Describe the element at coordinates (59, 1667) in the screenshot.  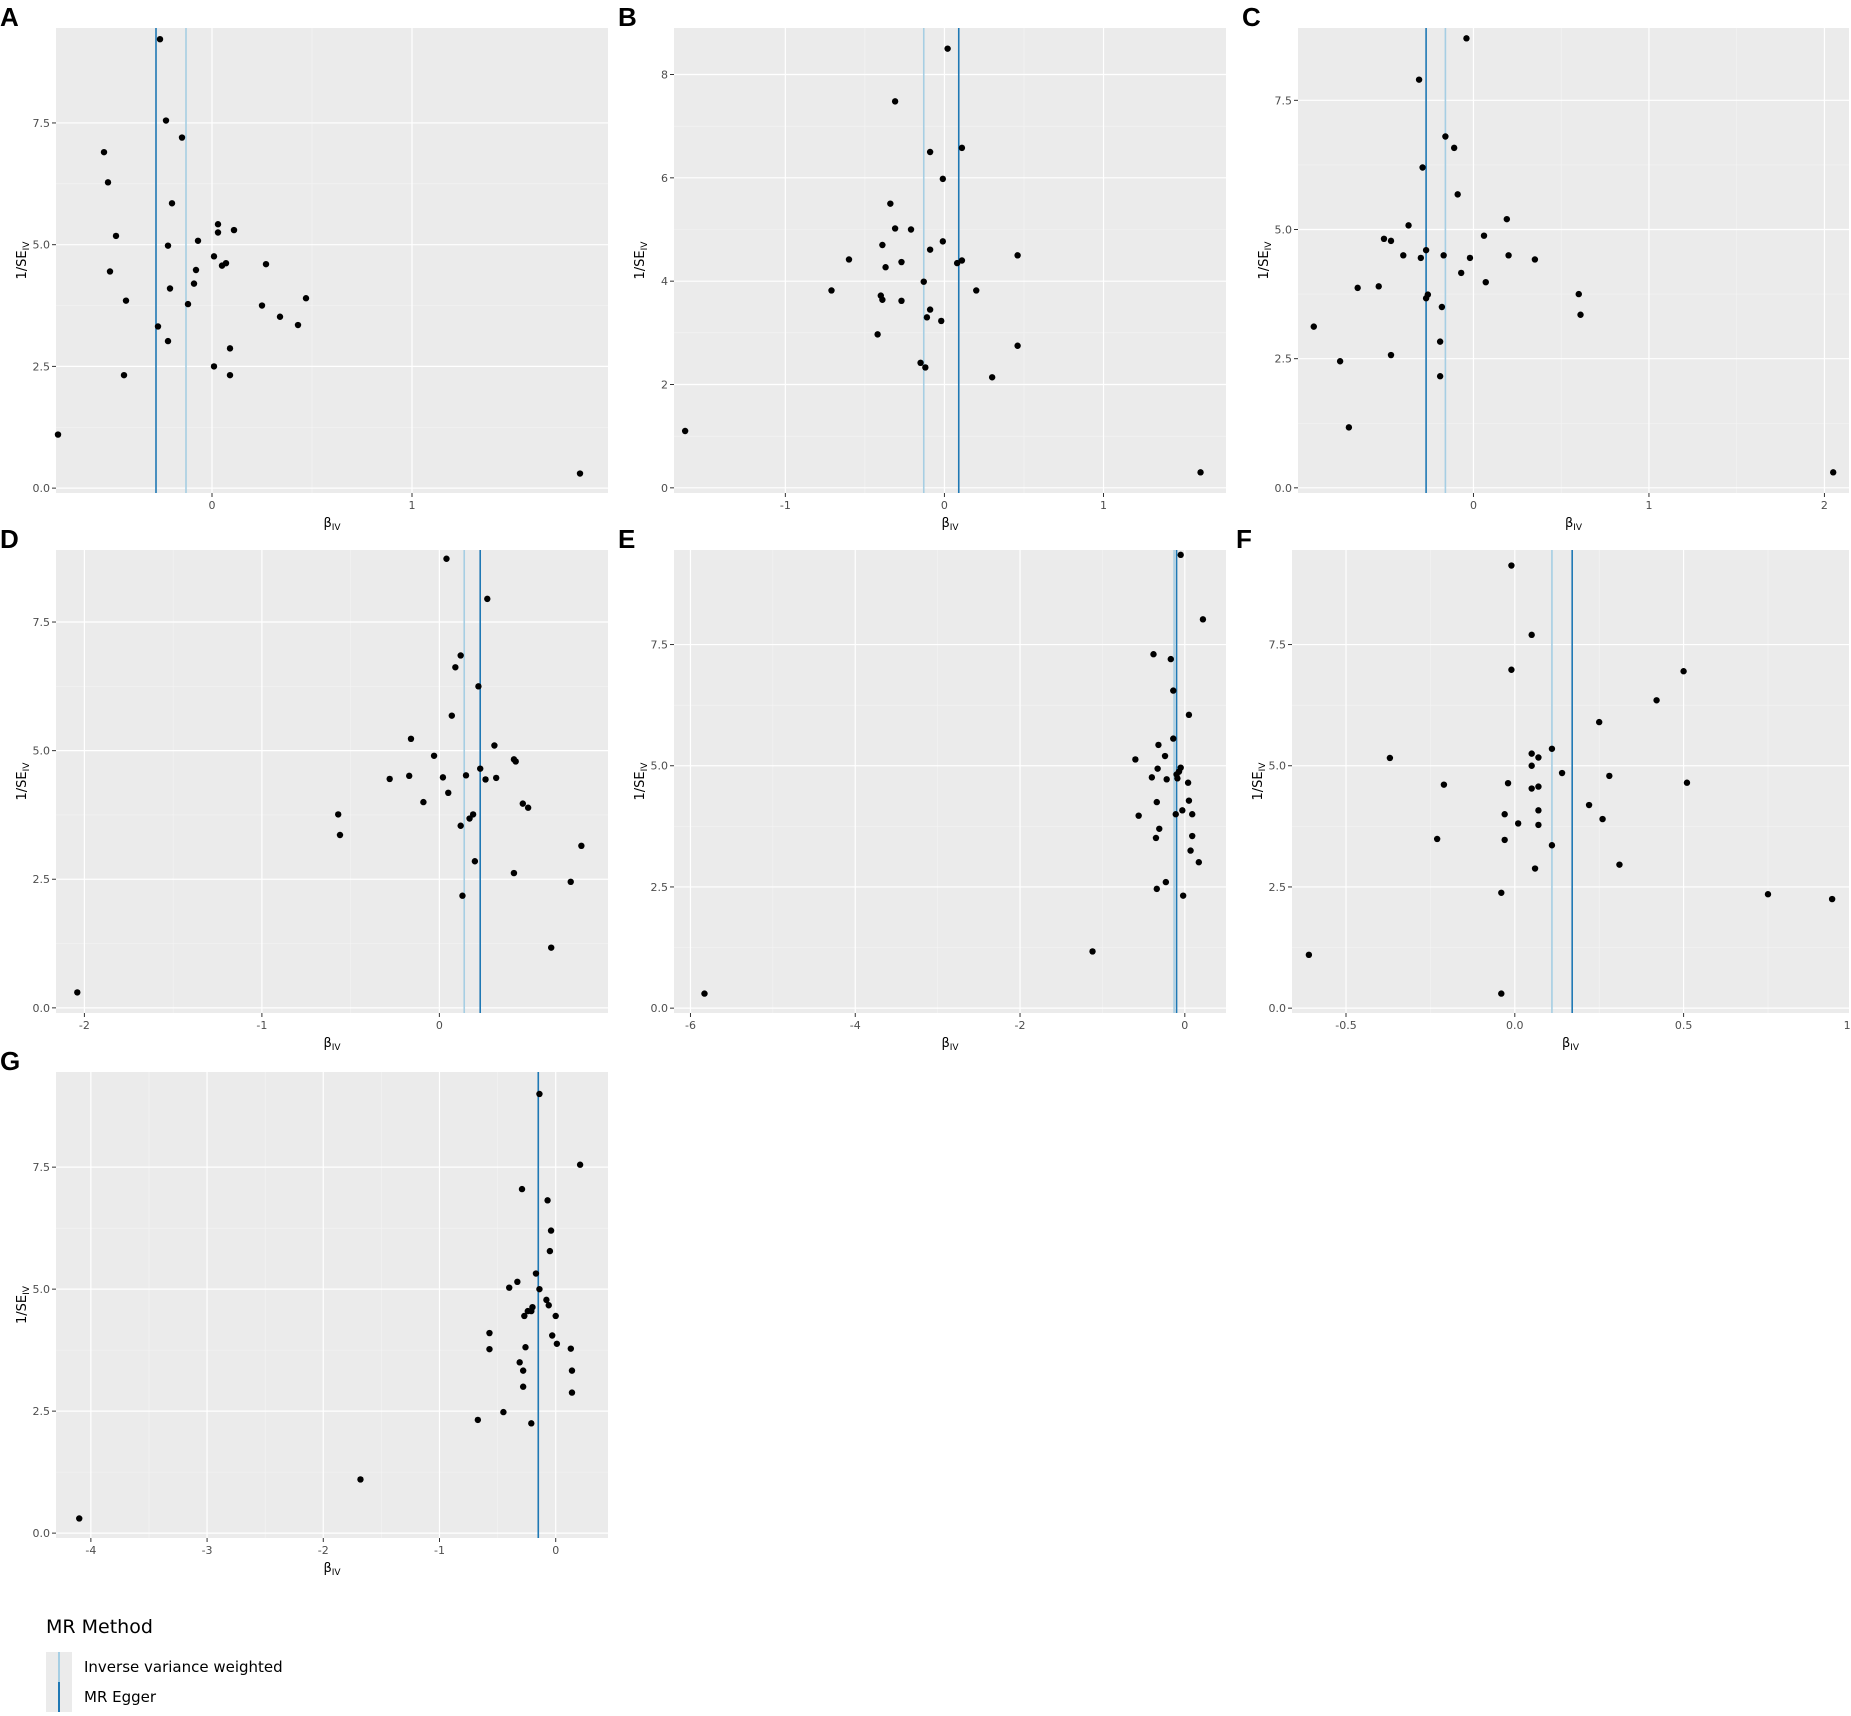
I see `legend-key-ivw` at that location.